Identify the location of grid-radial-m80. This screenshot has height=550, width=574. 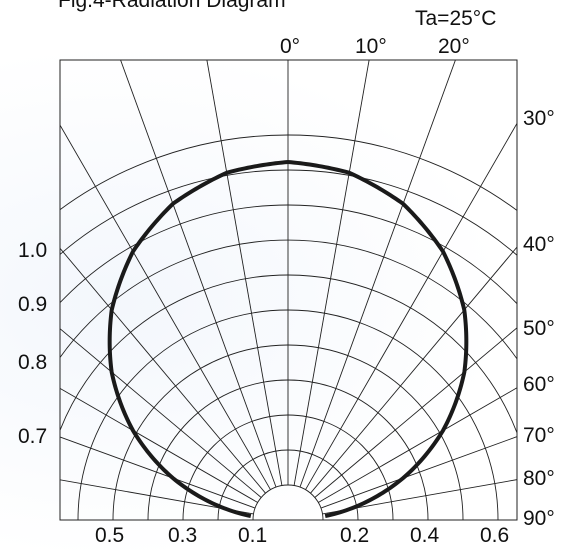
(157, 497).